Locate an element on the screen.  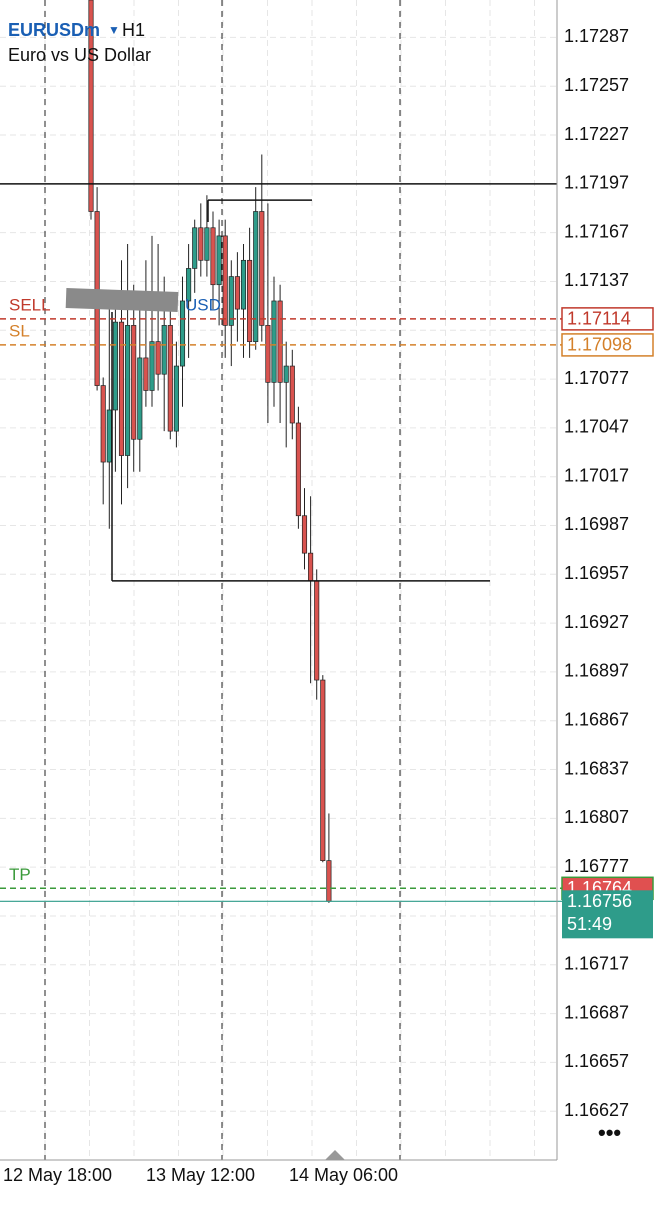
price-tag-label: 1.17098 is located at coordinates (599, 345).